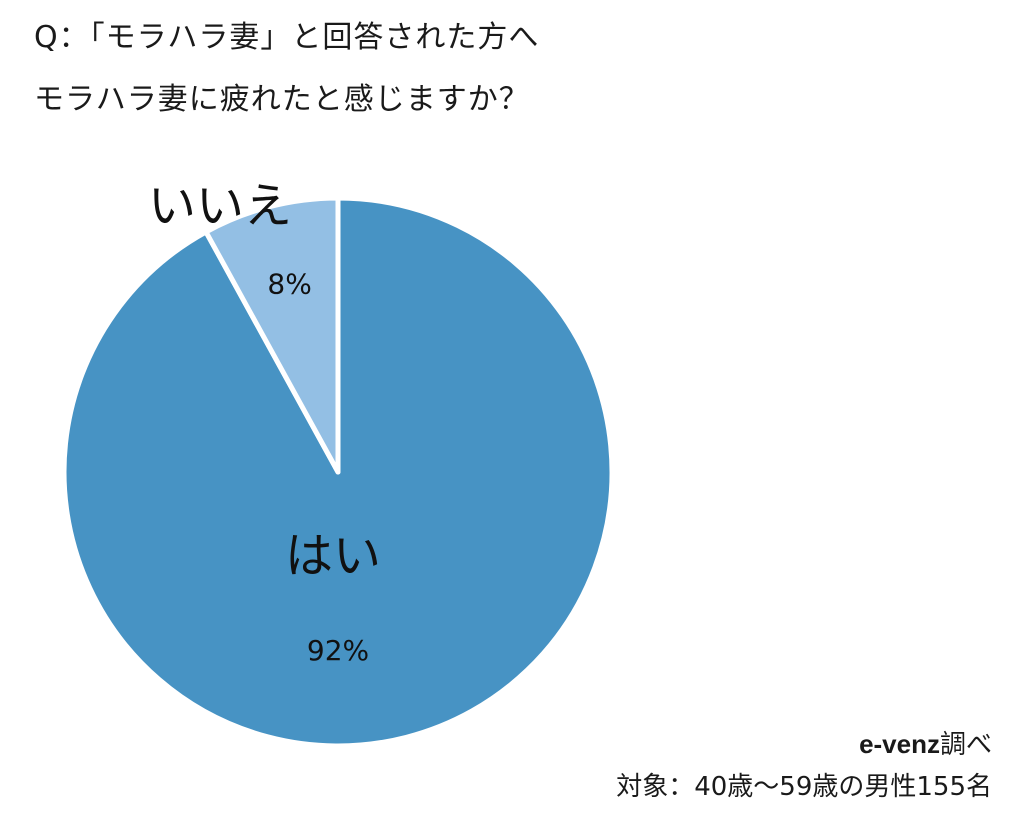 The height and width of the screenshot is (824, 1010). Describe the element at coordinates (282, 99) in the screenshot. I see `chart-title-line-2: モラハラ妻に疲れたと感じますか？` at that location.